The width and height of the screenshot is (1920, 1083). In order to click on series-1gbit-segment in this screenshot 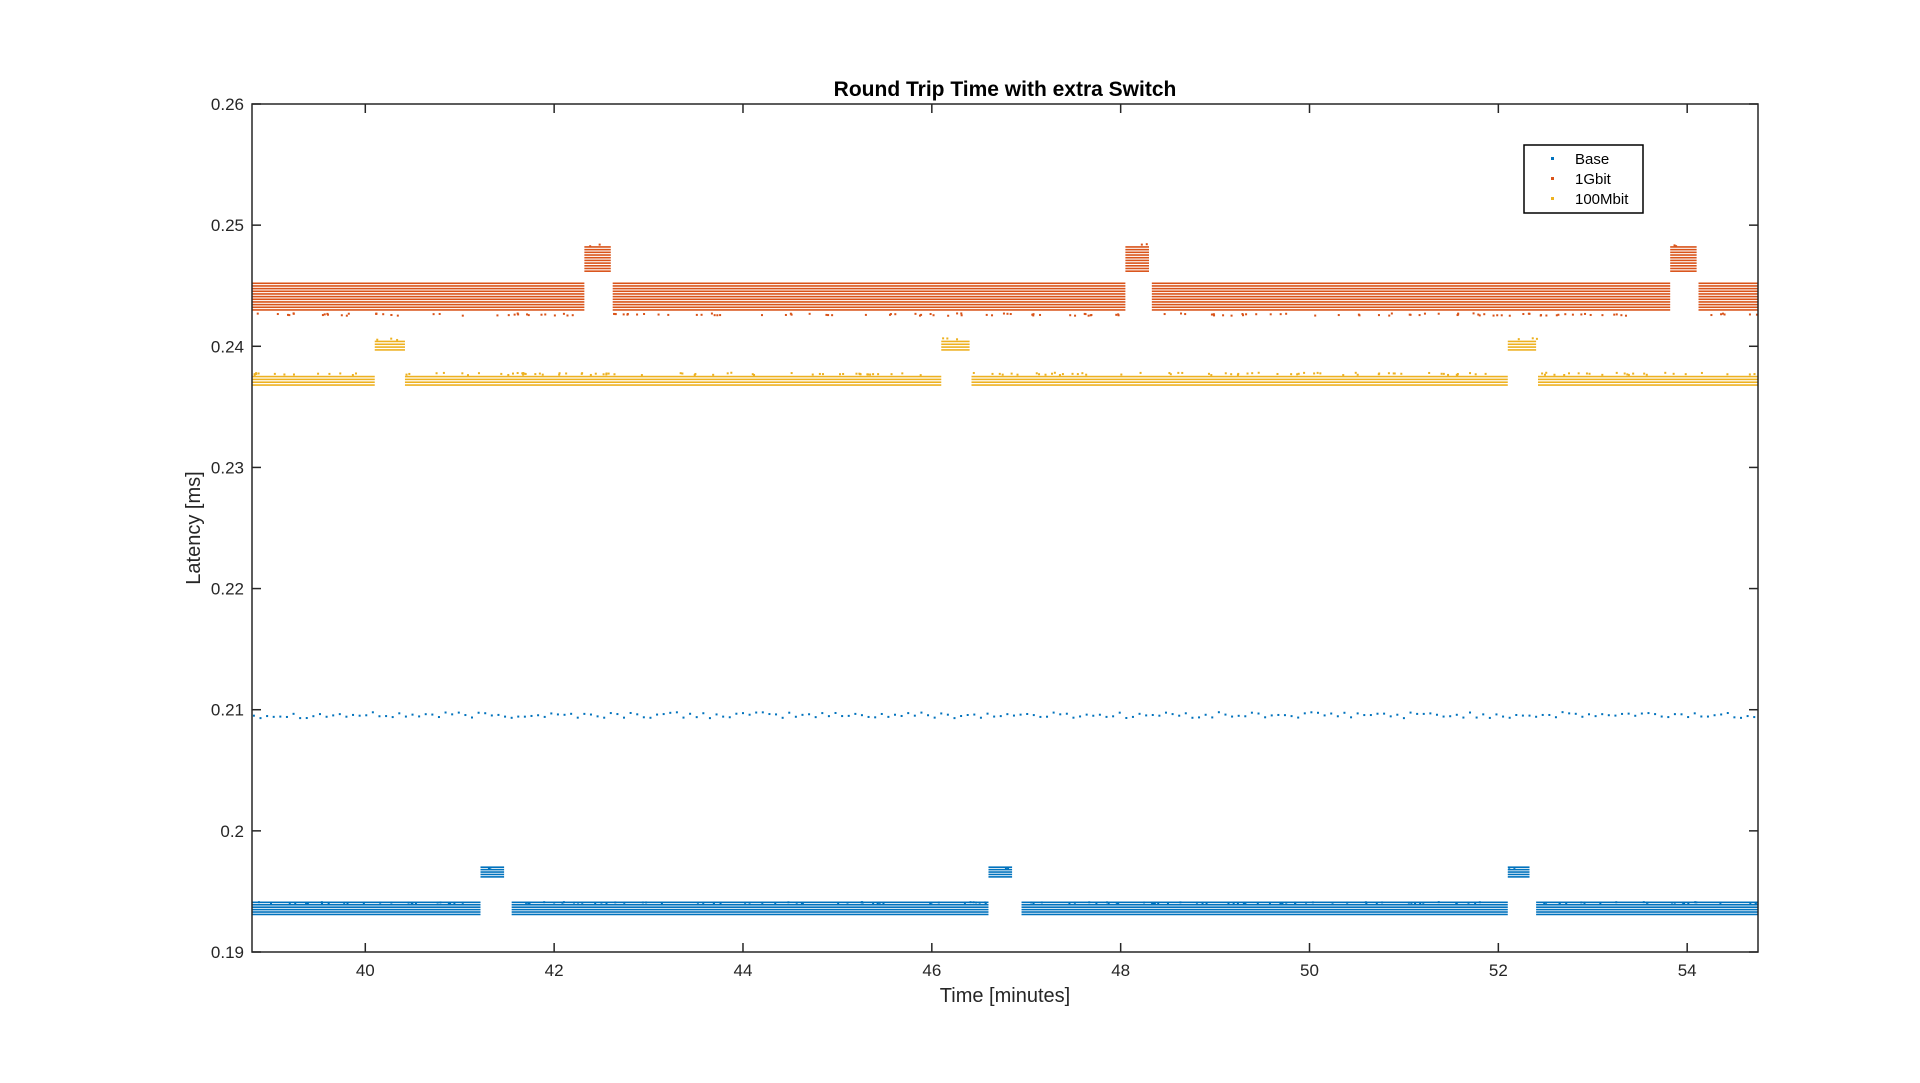, I will do `click(869, 299)`.